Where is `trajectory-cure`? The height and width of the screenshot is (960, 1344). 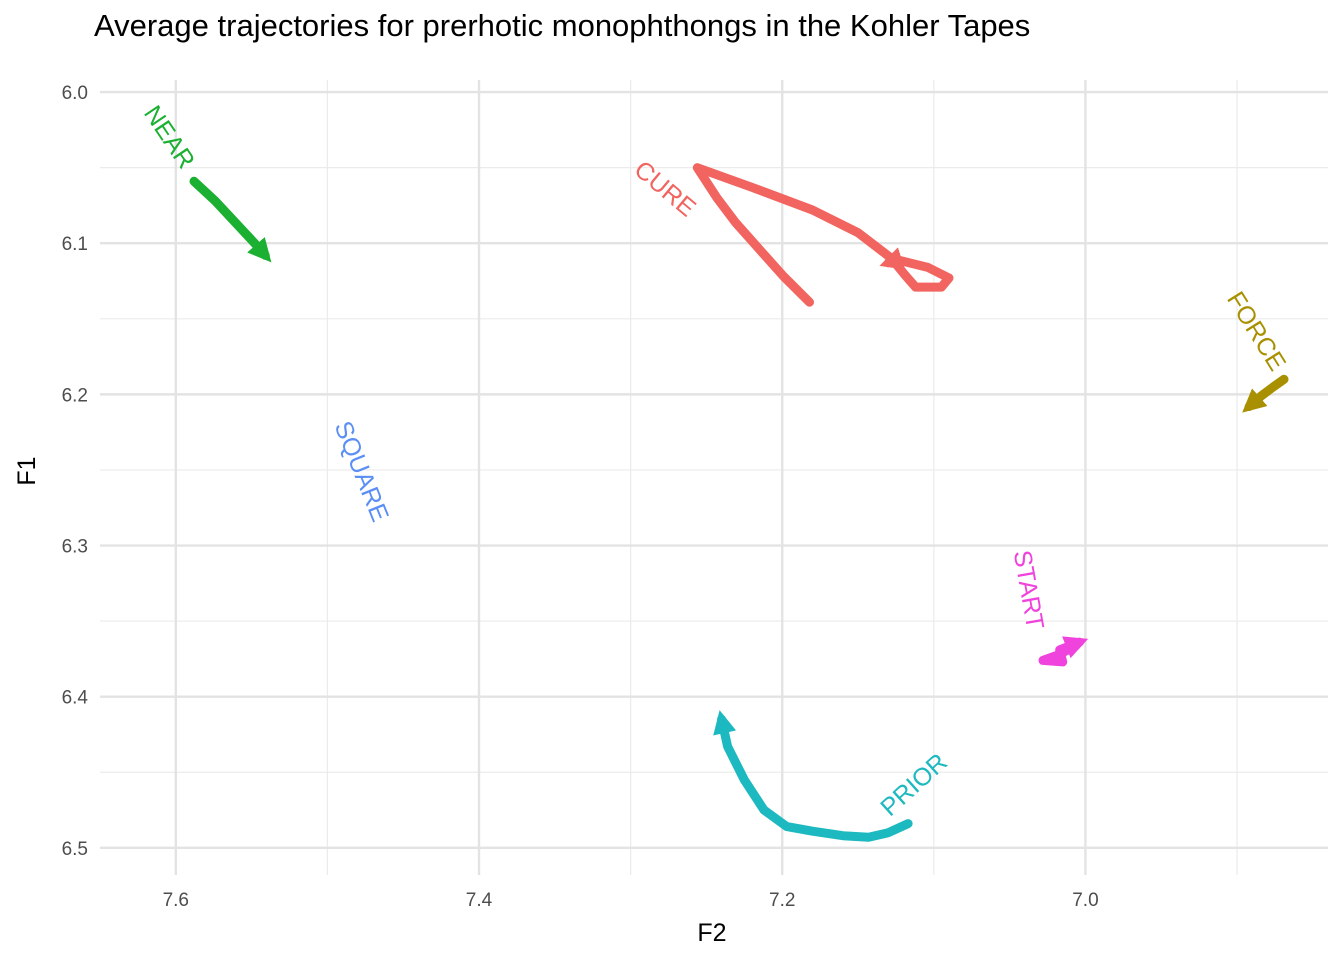 trajectory-cure is located at coordinates (823, 235).